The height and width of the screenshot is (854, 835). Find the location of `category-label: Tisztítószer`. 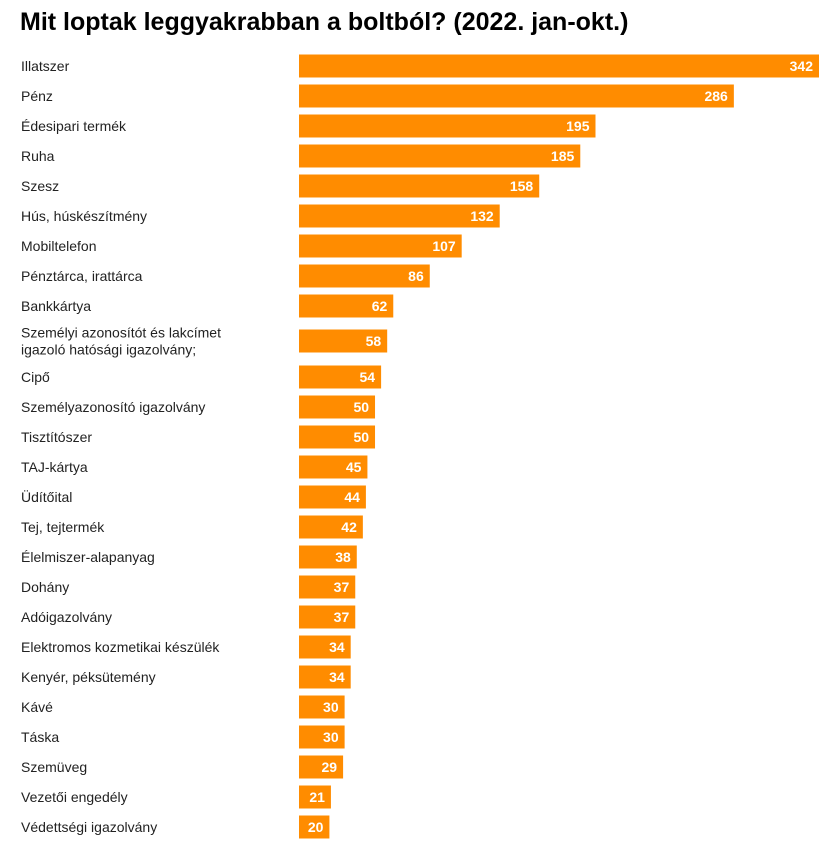

category-label: Tisztítószer is located at coordinates (56, 437).